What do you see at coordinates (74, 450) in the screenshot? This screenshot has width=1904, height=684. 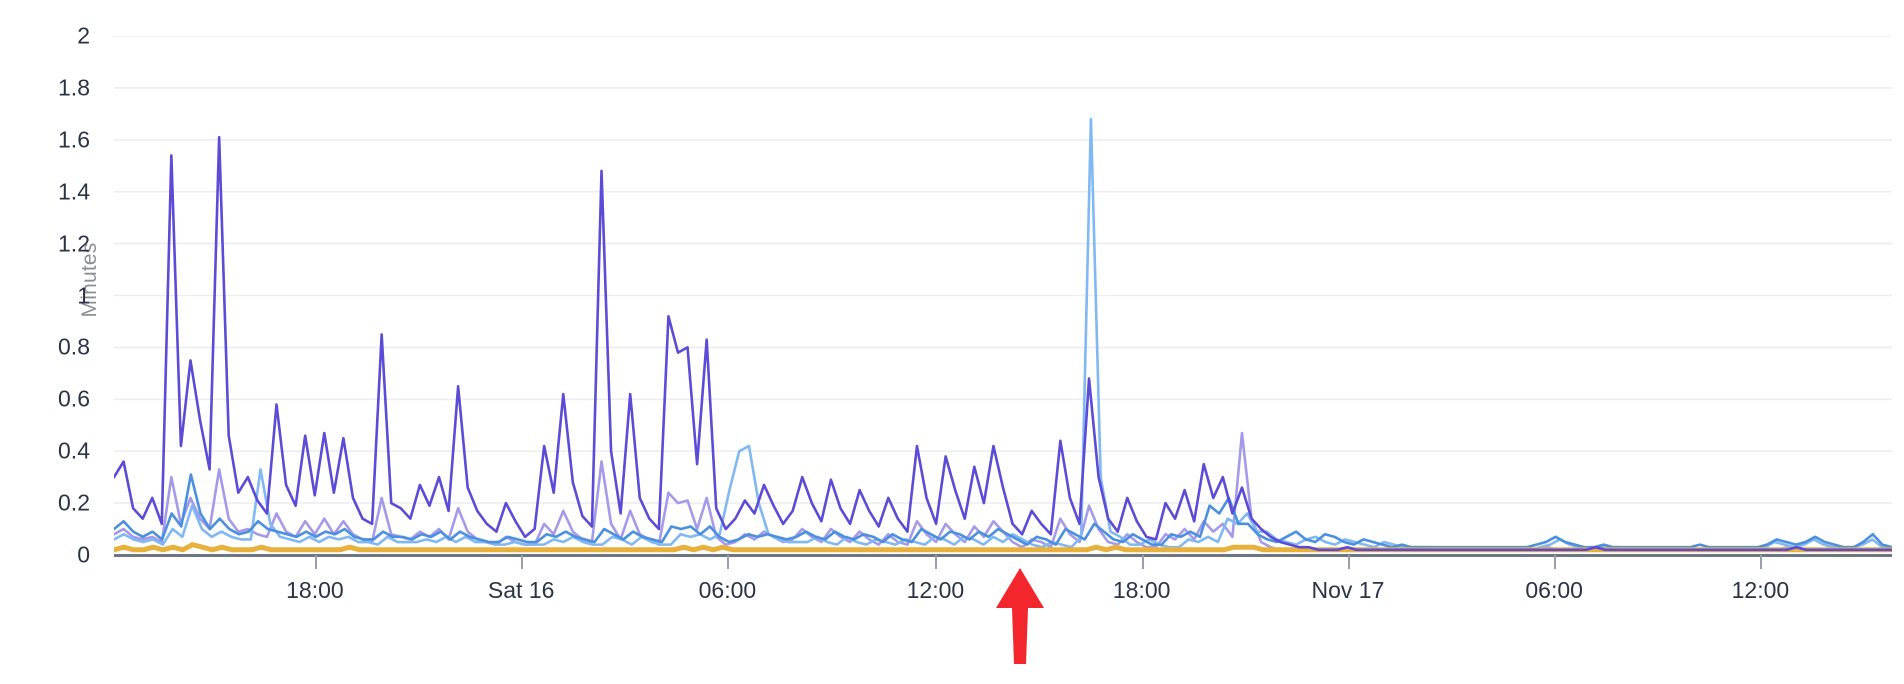 I see `y-tick-label: 0.4` at bounding box center [74, 450].